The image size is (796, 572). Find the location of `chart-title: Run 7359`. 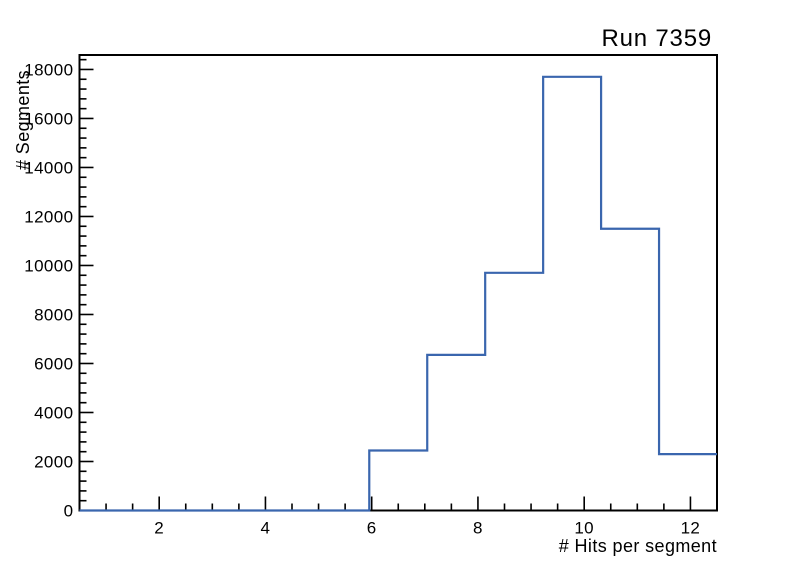

chart-title: Run 7359 is located at coordinates (656, 38).